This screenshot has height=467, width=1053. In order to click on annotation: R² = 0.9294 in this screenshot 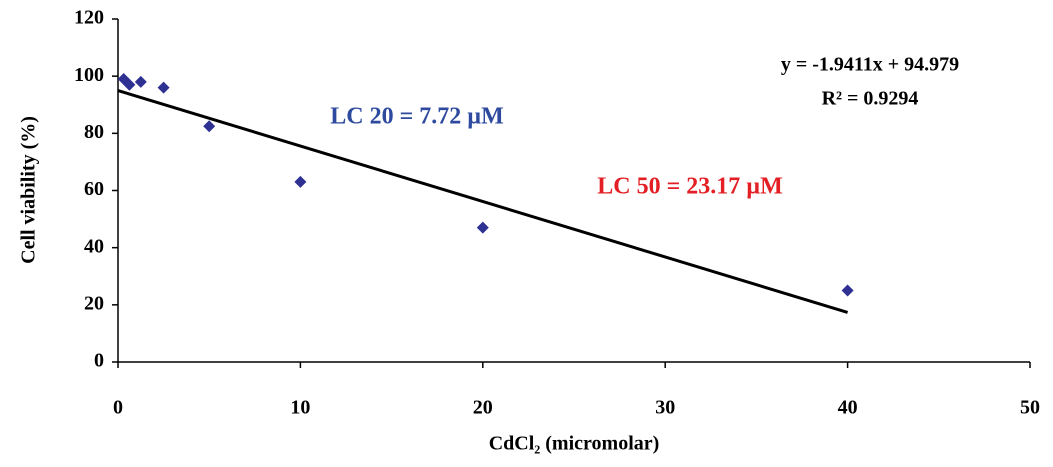, I will do `click(870, 99)`.